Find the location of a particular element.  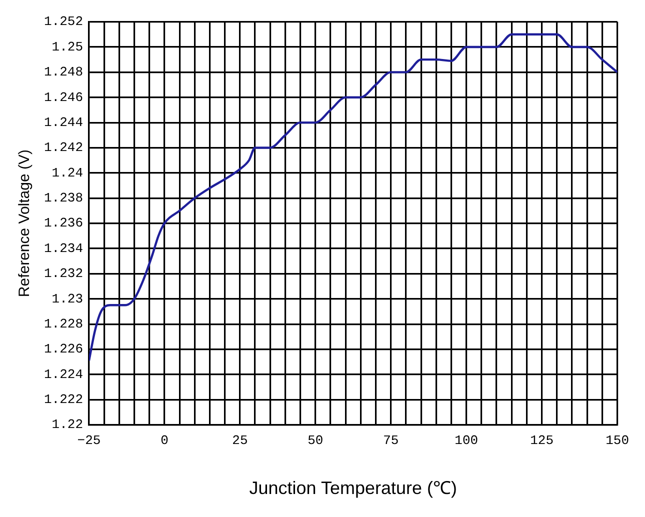

y-axis-title: Reference Voltage (V) is located at coordinates (25, 224).